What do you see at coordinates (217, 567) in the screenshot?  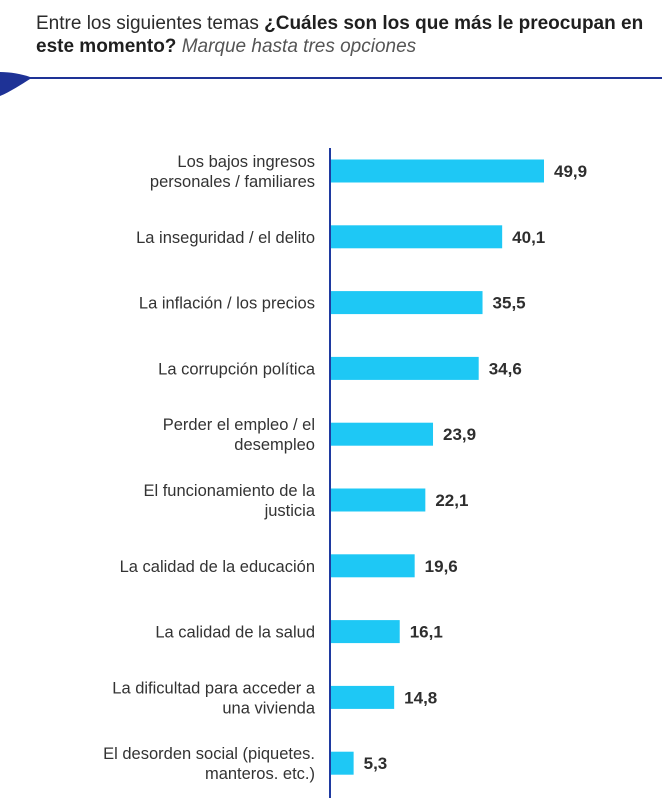 I see `category-label: La calidad de la educación` at bounding box center [217, 567].